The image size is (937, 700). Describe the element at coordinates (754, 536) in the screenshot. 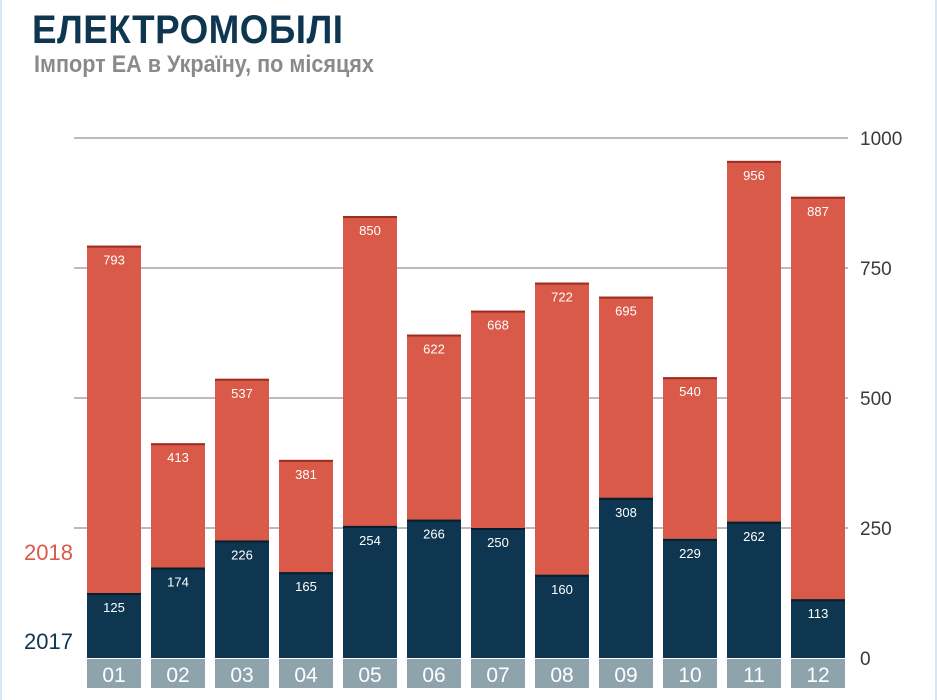

I see `data-label-2017: 262` at that location.